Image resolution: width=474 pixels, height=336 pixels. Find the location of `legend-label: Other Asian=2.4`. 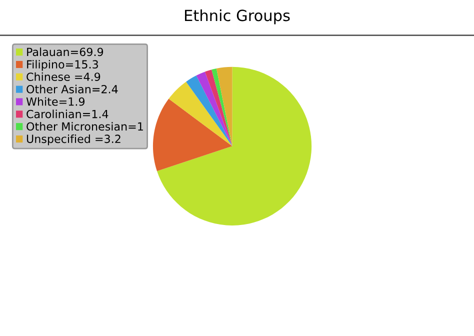

legend-label: Other Asian=2.4 is located at coordinates (72, 89).